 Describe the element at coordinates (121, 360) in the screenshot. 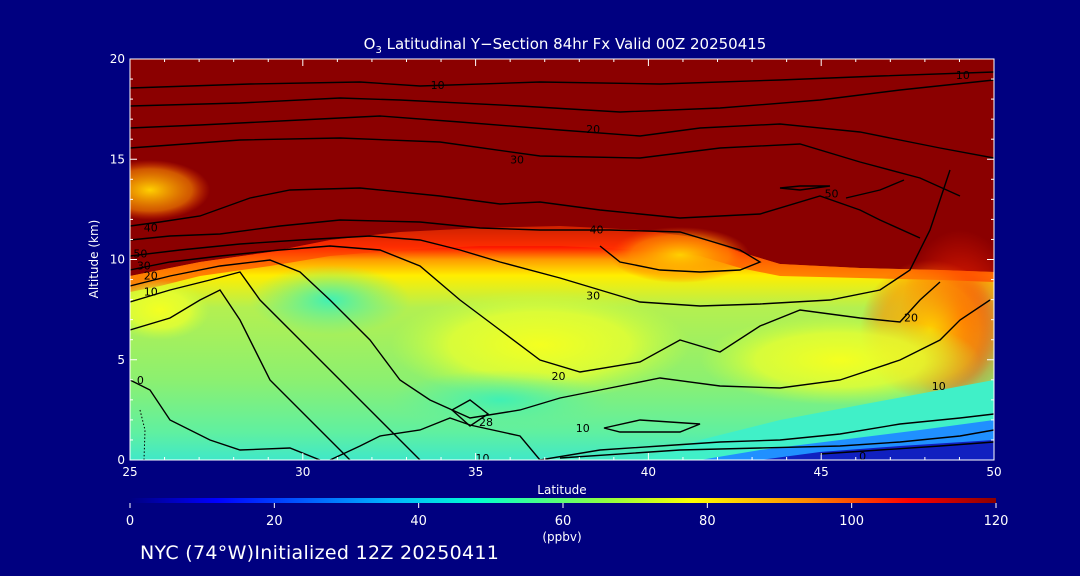

I see `y-tick-label: 5` at that location.